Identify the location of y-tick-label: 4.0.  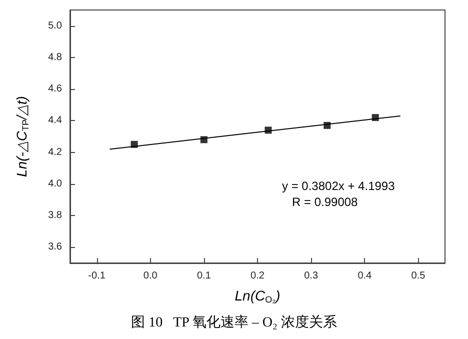
(55, 184).